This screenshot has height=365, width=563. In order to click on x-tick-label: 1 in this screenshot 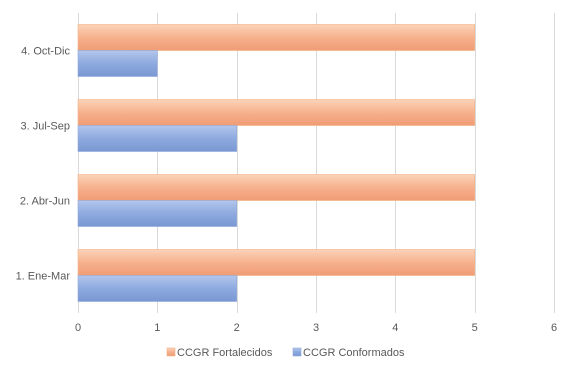, I will do `click(157, 328)`.